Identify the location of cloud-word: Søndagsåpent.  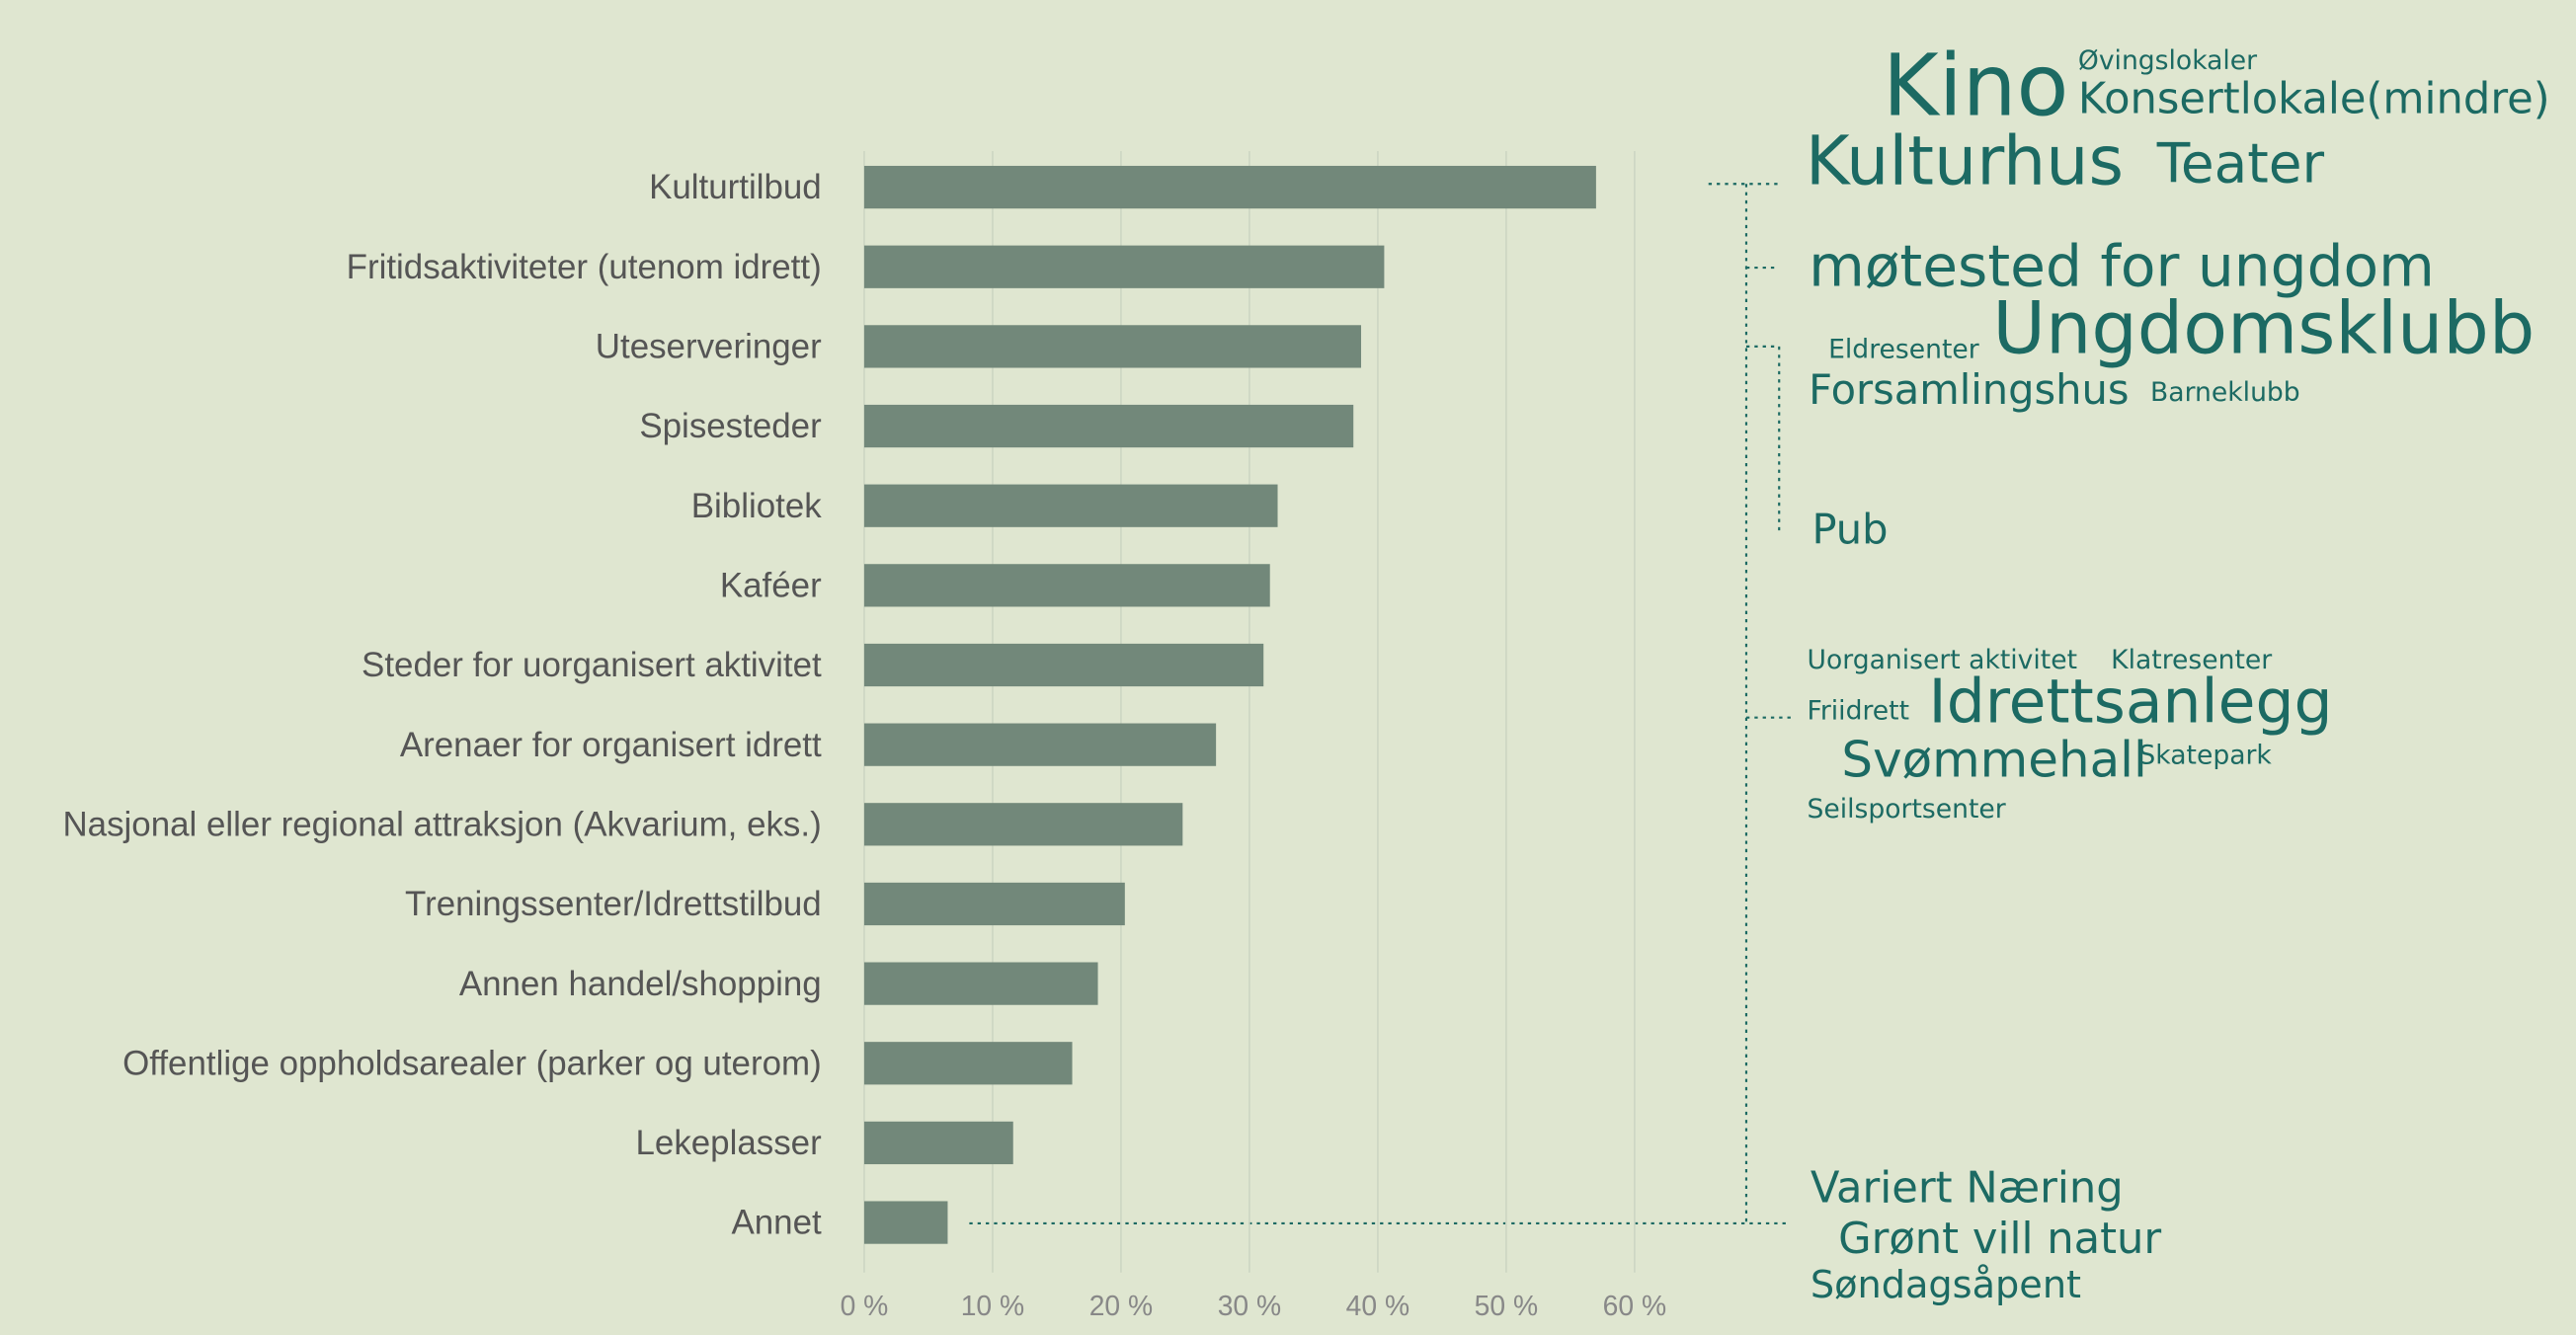
(1946, 1285).